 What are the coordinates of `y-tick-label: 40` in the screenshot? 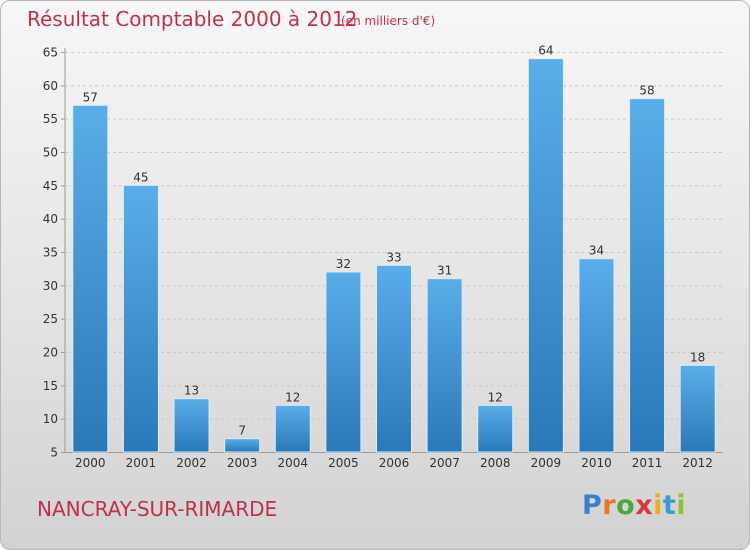 It's located at (50, 219).